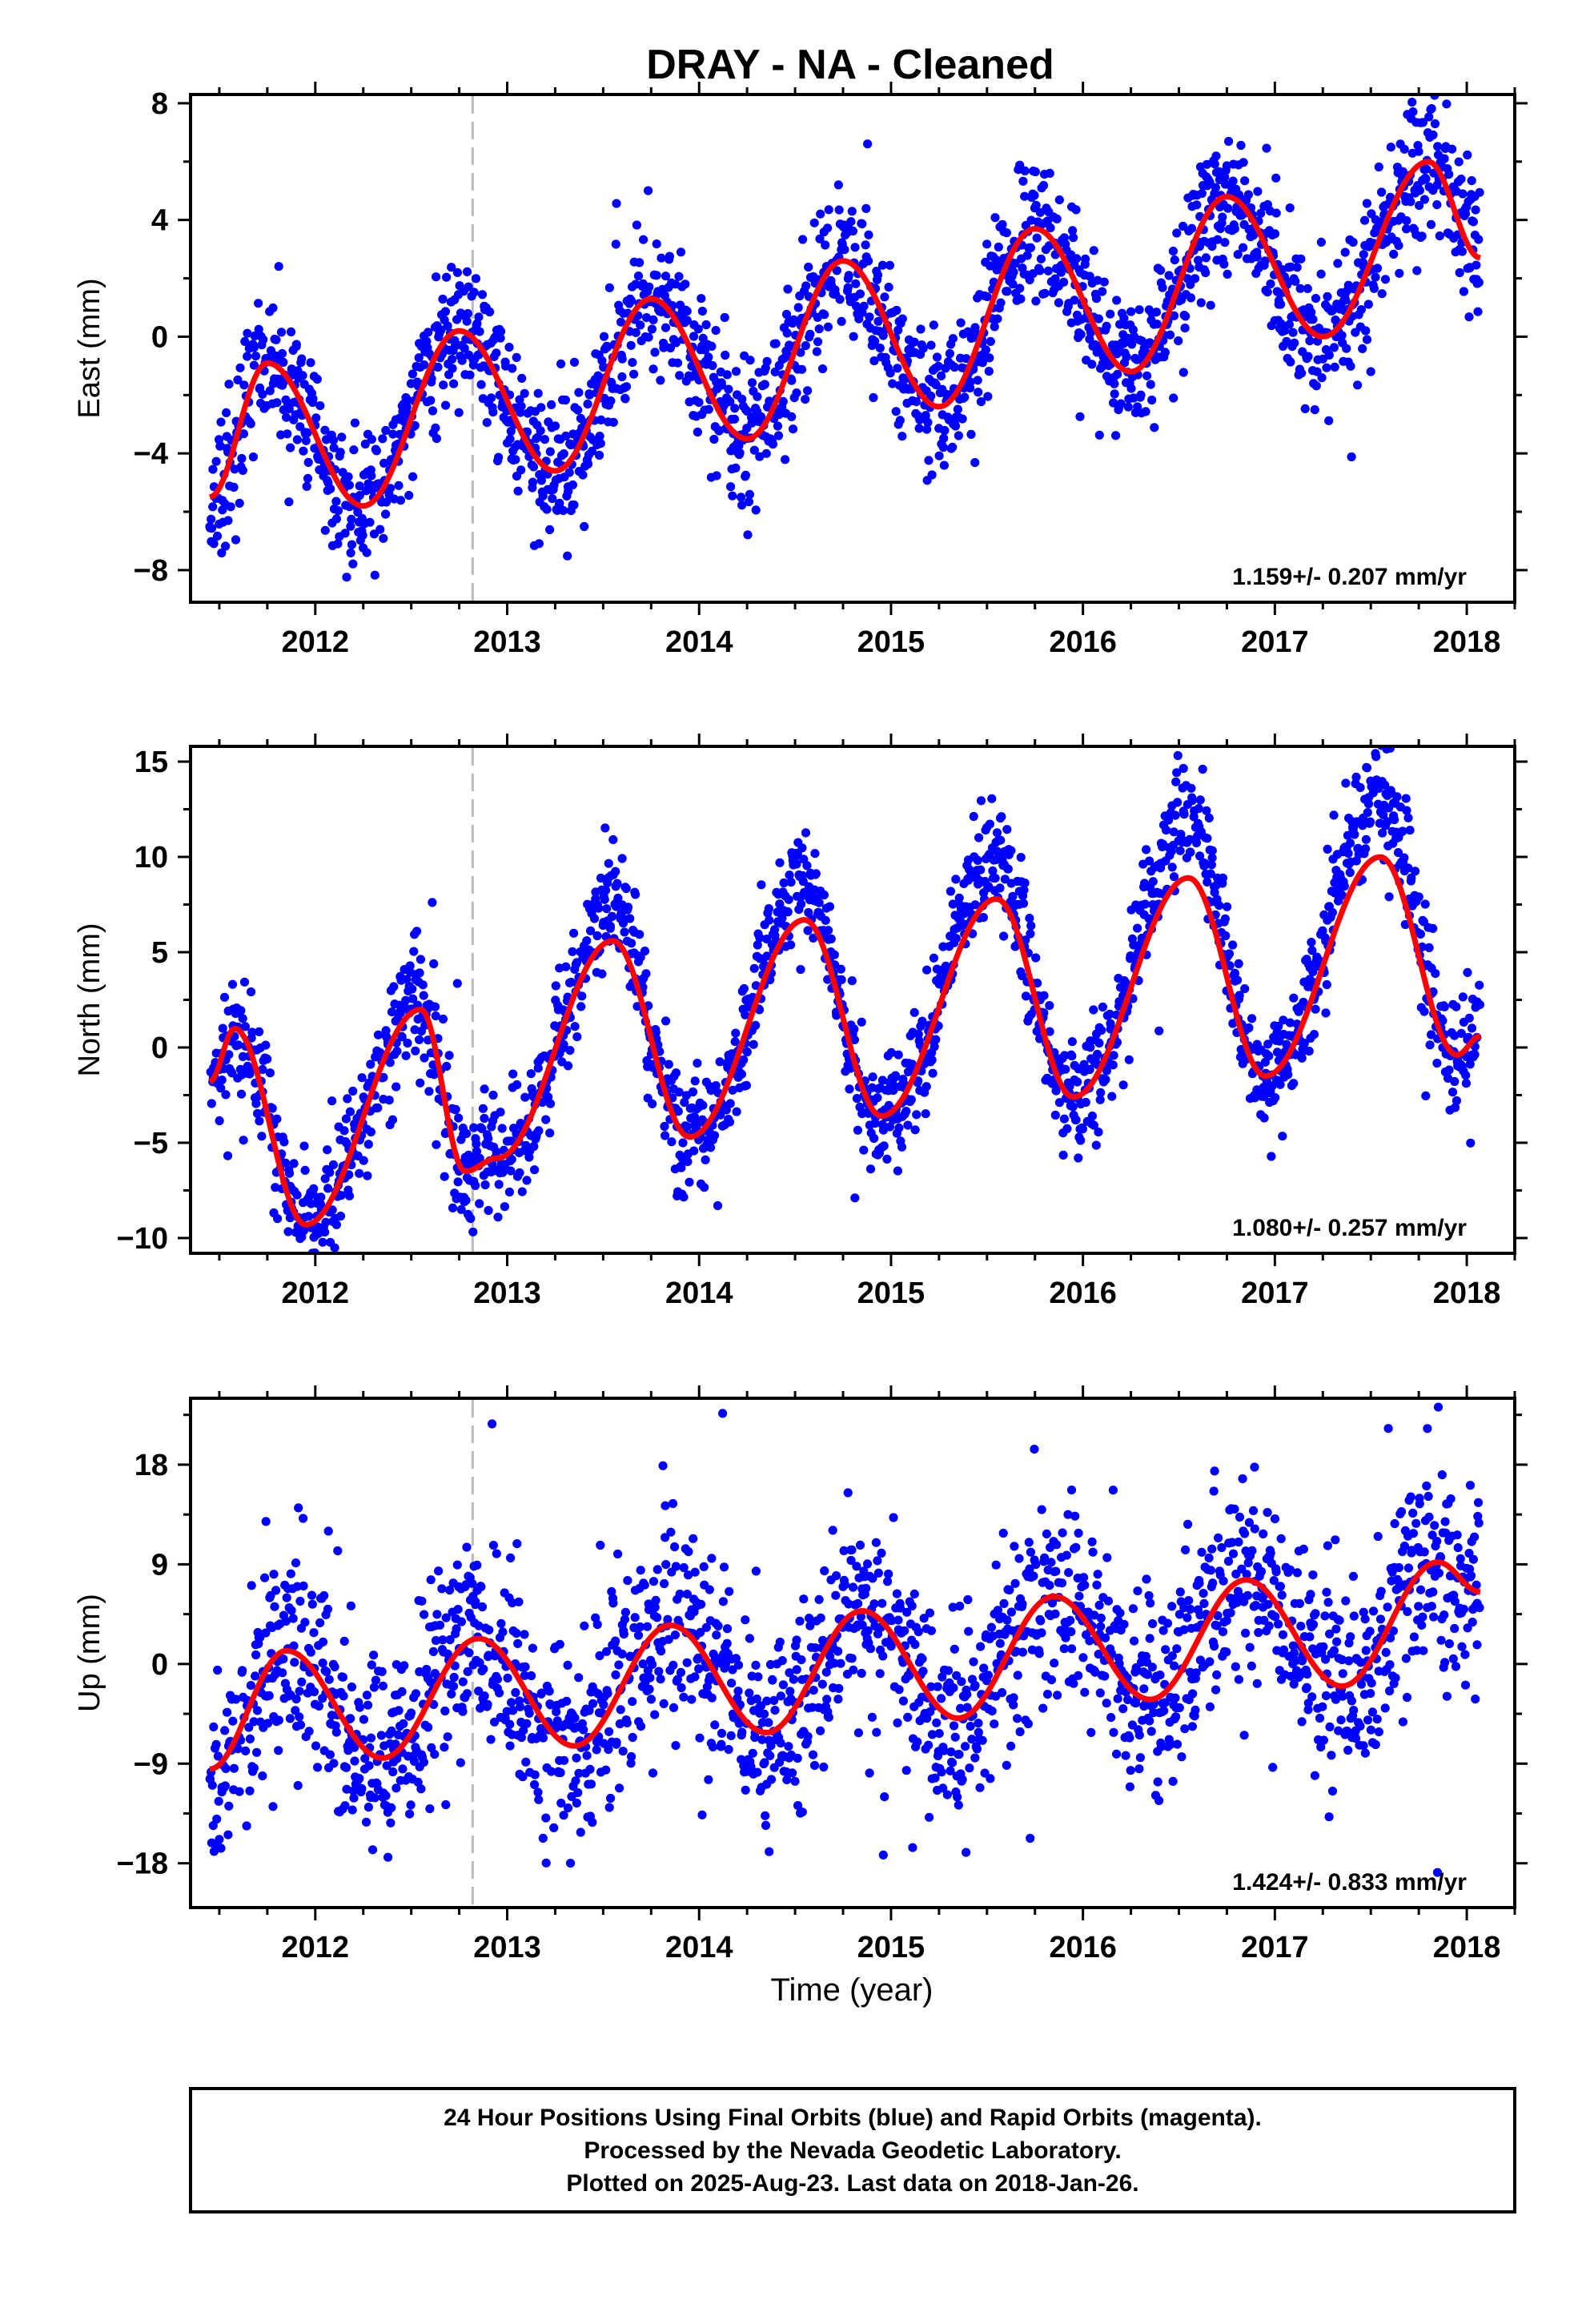 The width and height of the screenshot is (1582, 2324). Describe the element at coordinates (1083, 1294) in the screenshot. I see `x-tick-label: 2016` at that location.